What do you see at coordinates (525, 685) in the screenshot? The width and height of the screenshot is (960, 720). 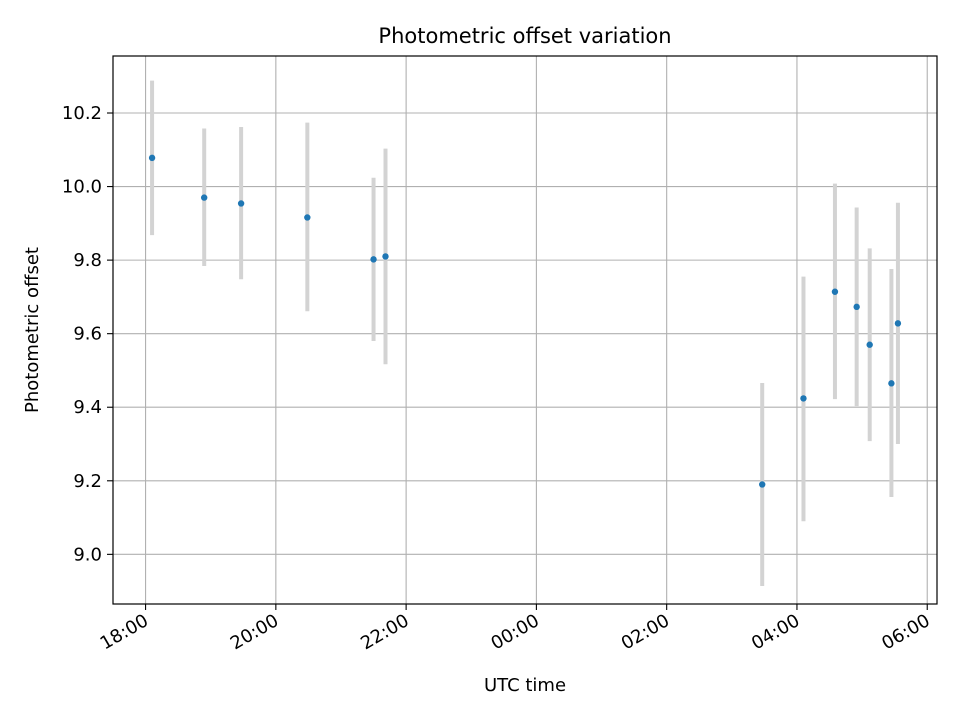 I see `x-axis-label: UTC time` at bounding box center [525, 685].